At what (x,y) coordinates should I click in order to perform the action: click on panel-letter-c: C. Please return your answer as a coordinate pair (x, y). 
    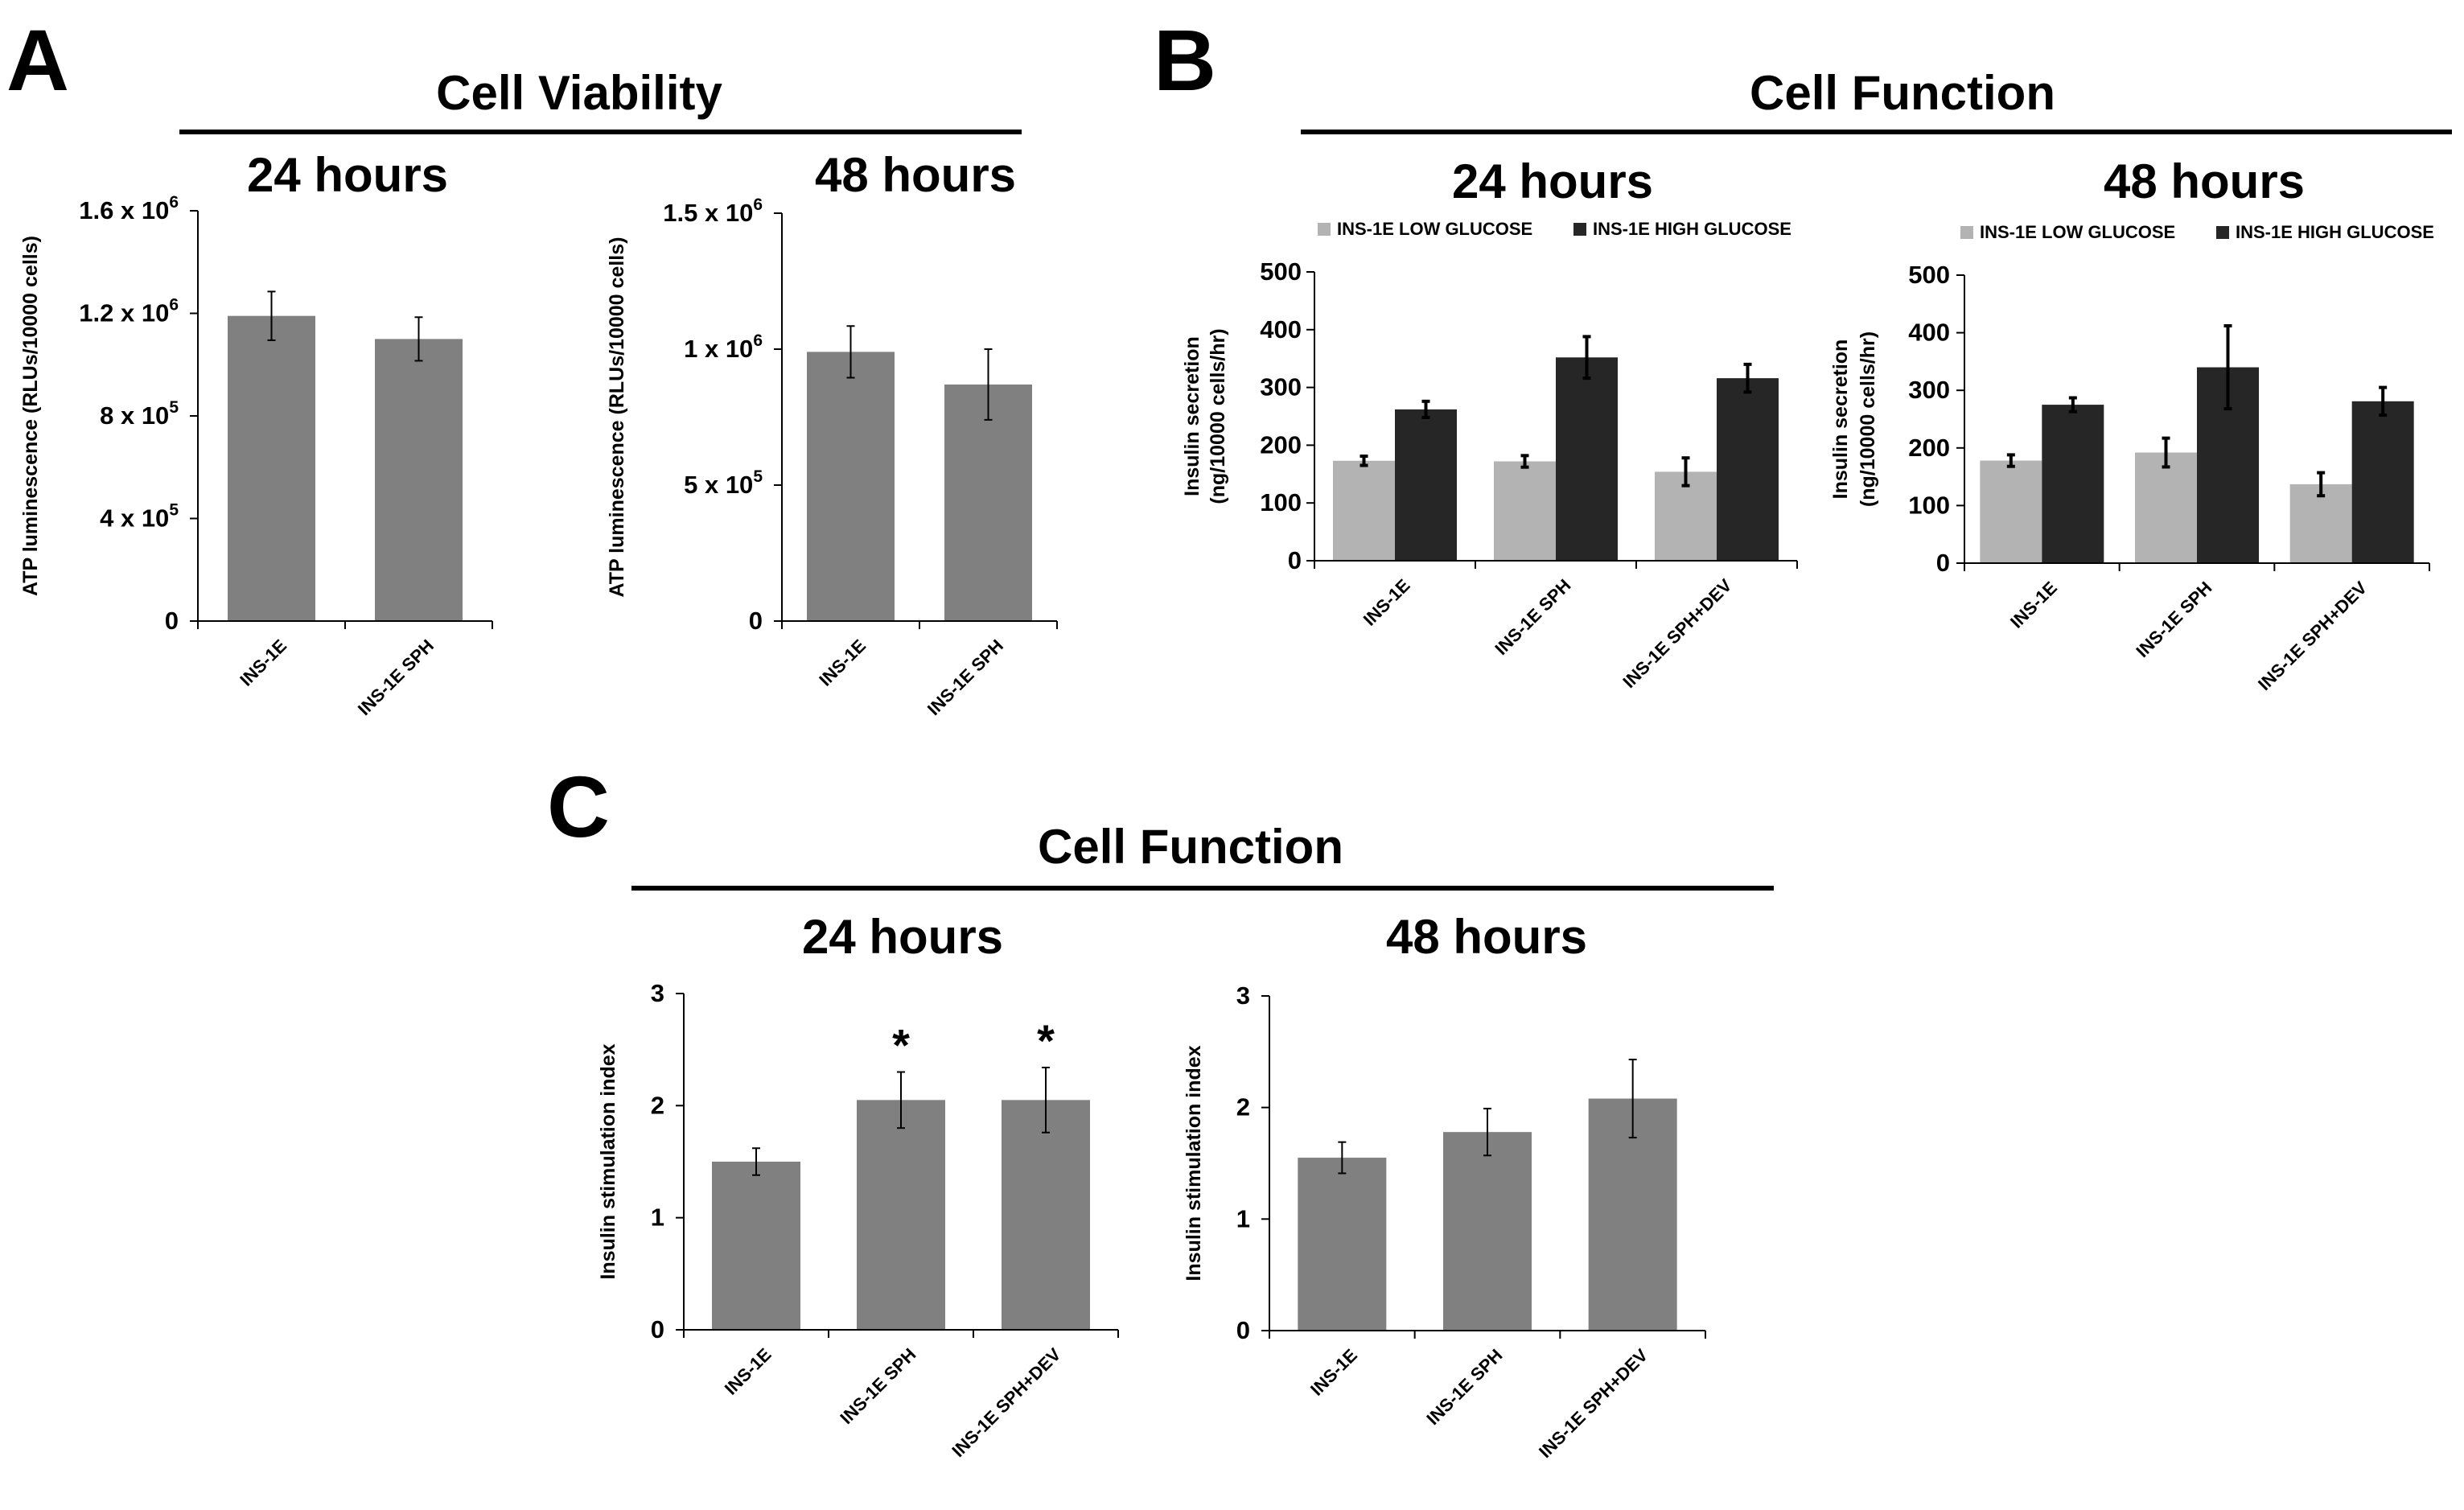
    Looking at the image, I should click on (578, 806).